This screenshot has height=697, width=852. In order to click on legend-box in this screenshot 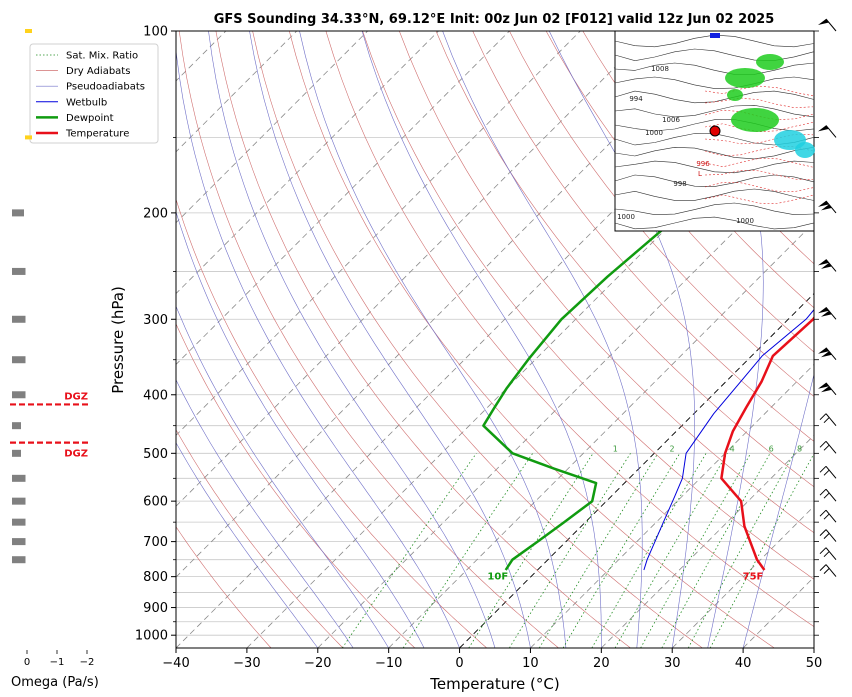, I will do `click(94, 93)`.